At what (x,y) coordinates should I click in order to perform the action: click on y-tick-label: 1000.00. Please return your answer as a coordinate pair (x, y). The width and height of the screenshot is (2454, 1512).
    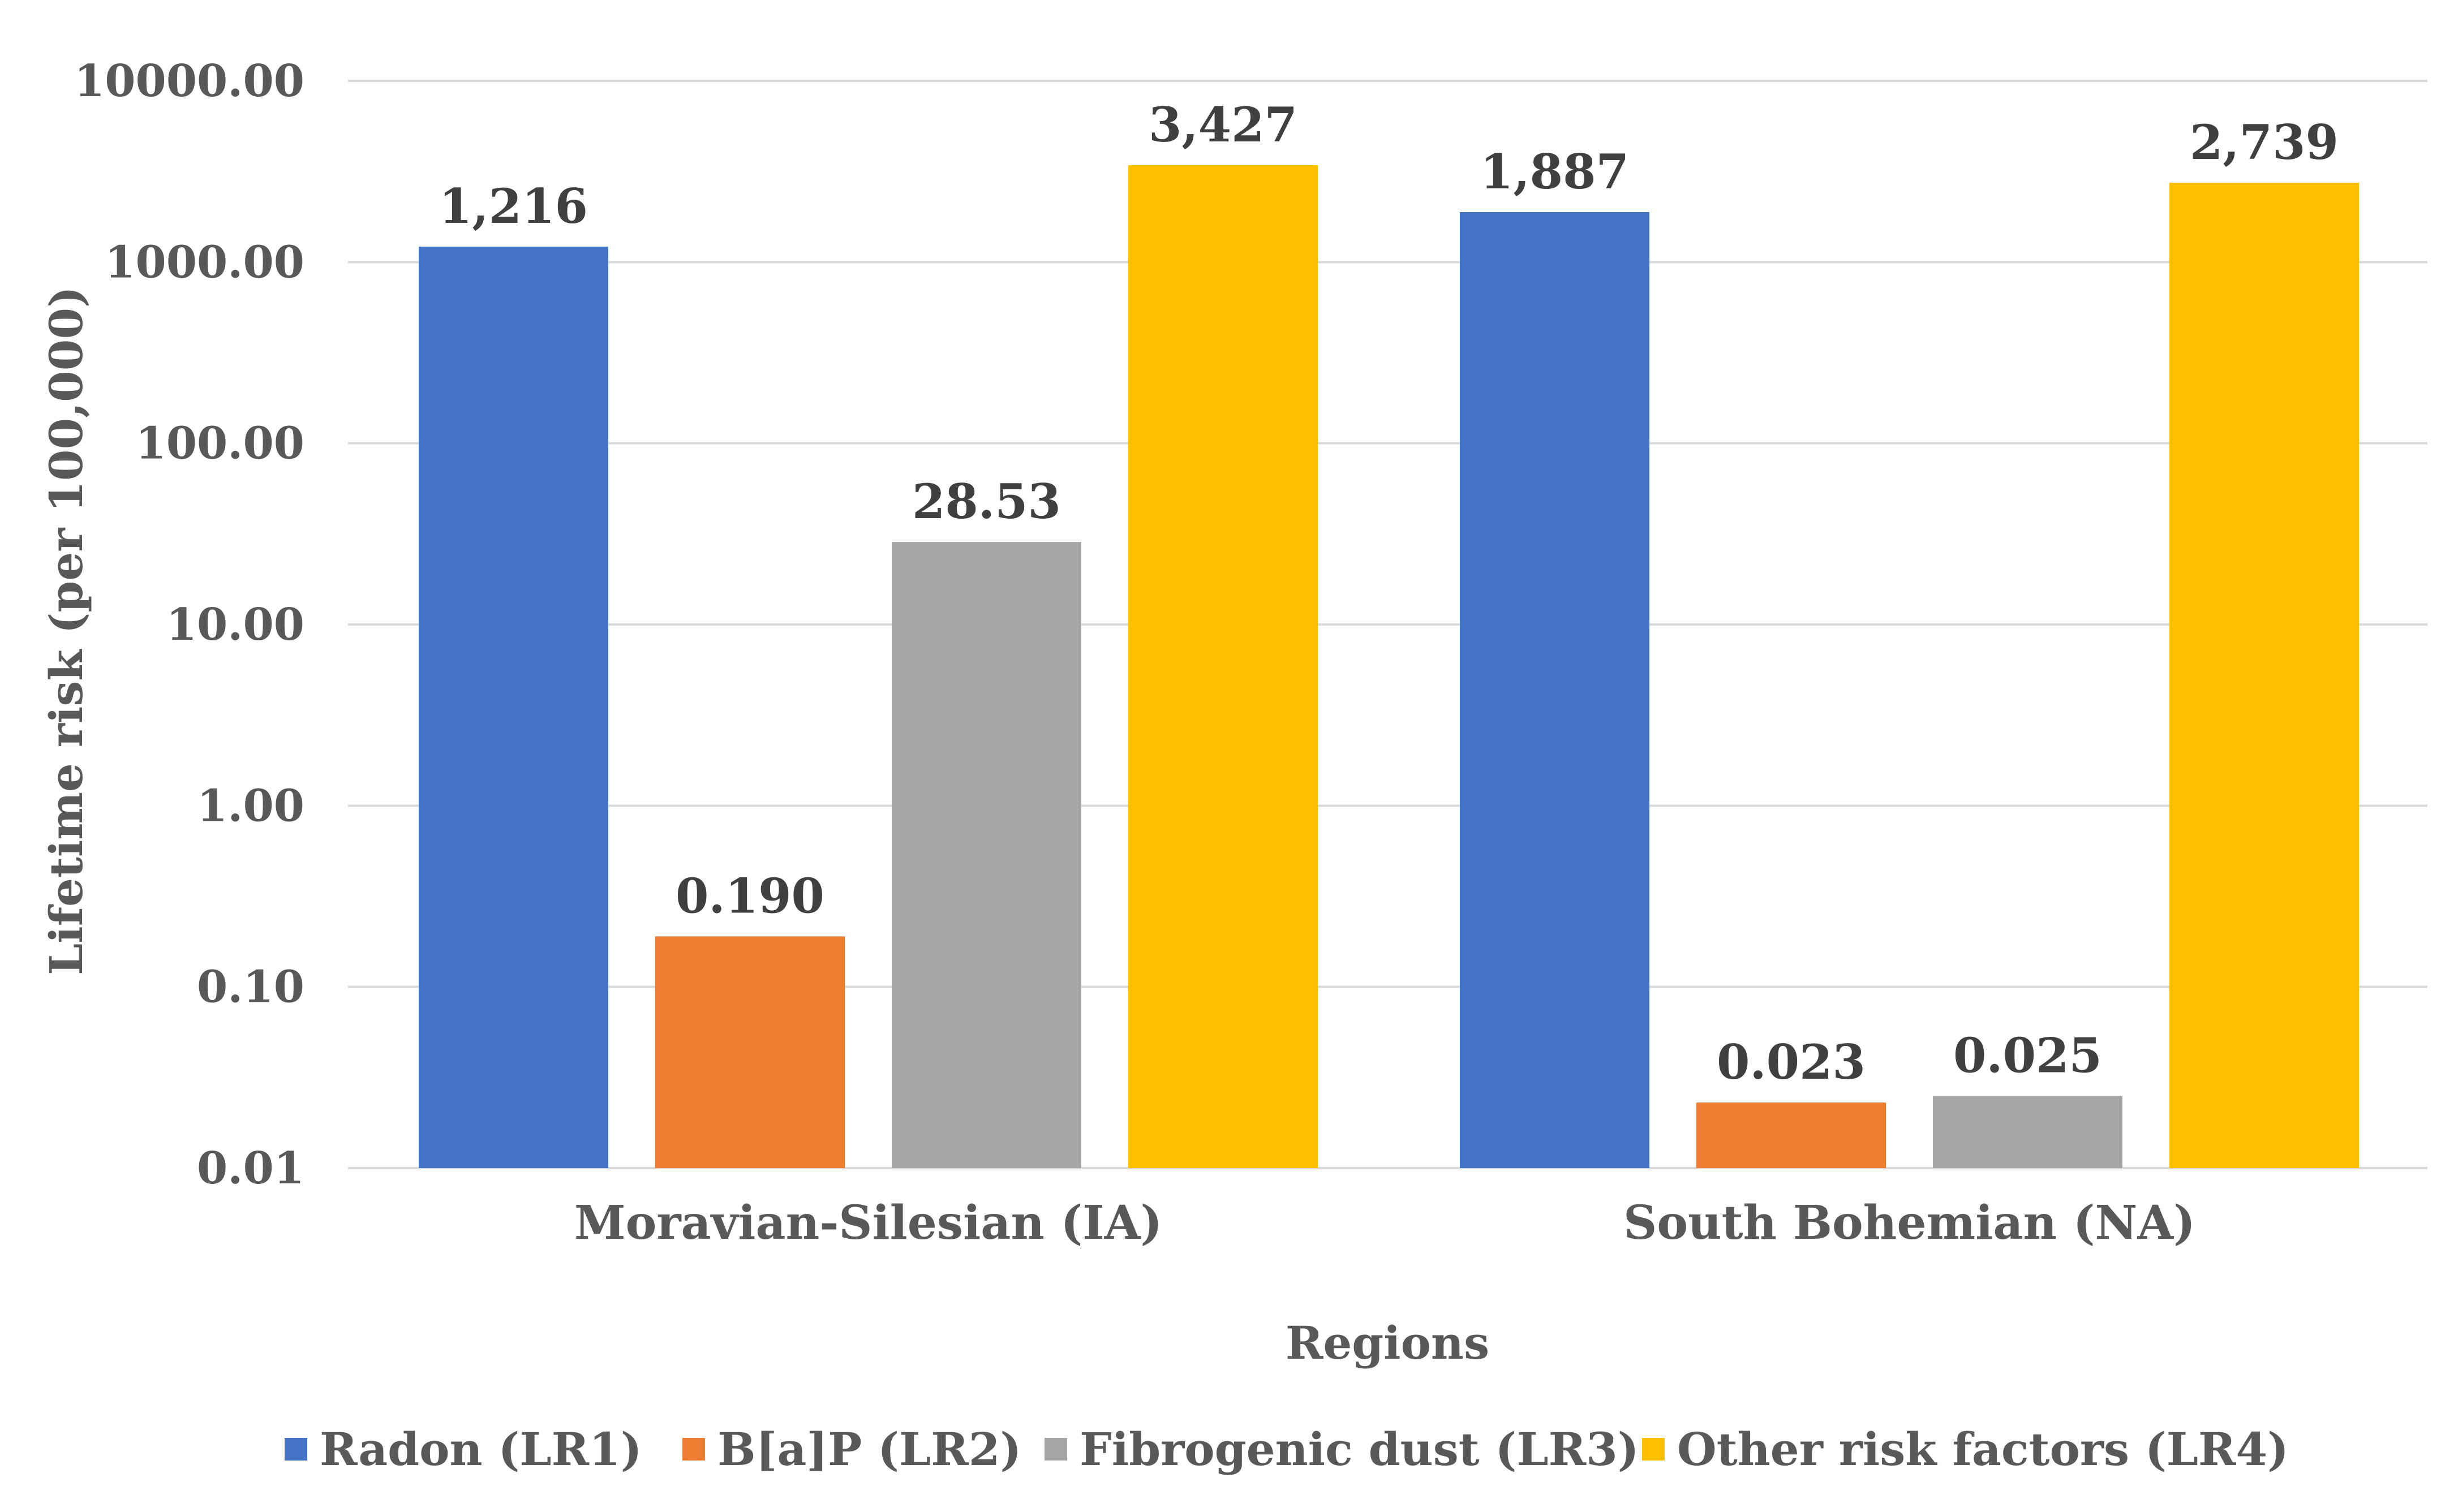
    Looking at the image, I should click on (204, 262).